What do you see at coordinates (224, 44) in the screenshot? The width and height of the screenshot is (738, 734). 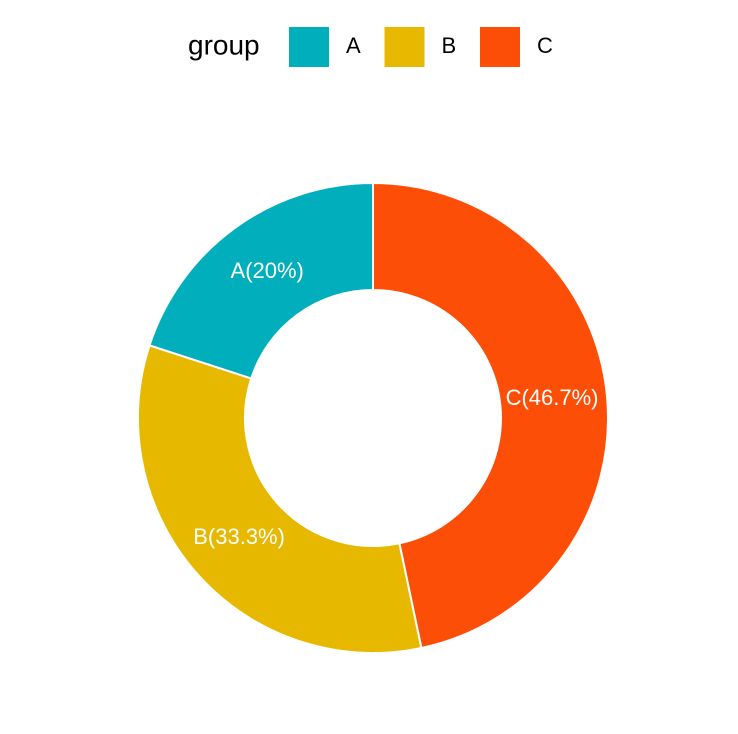 I see `legend-title: group` at bounding box center [224, 44].